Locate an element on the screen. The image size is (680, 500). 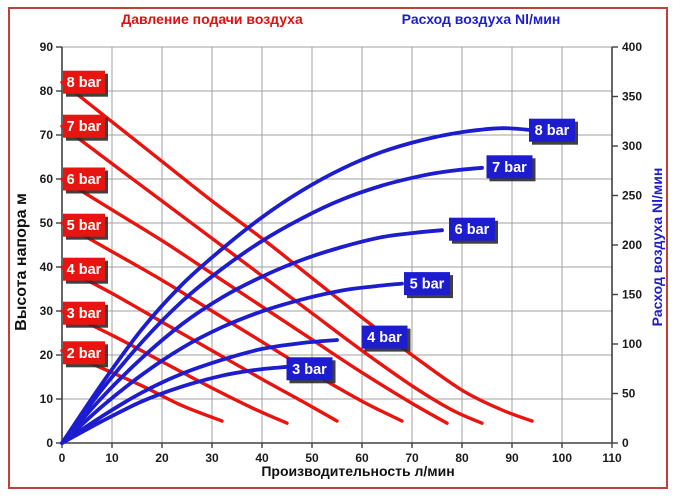
y-right-tick-label: 250 is located at coordinates (632, 196).